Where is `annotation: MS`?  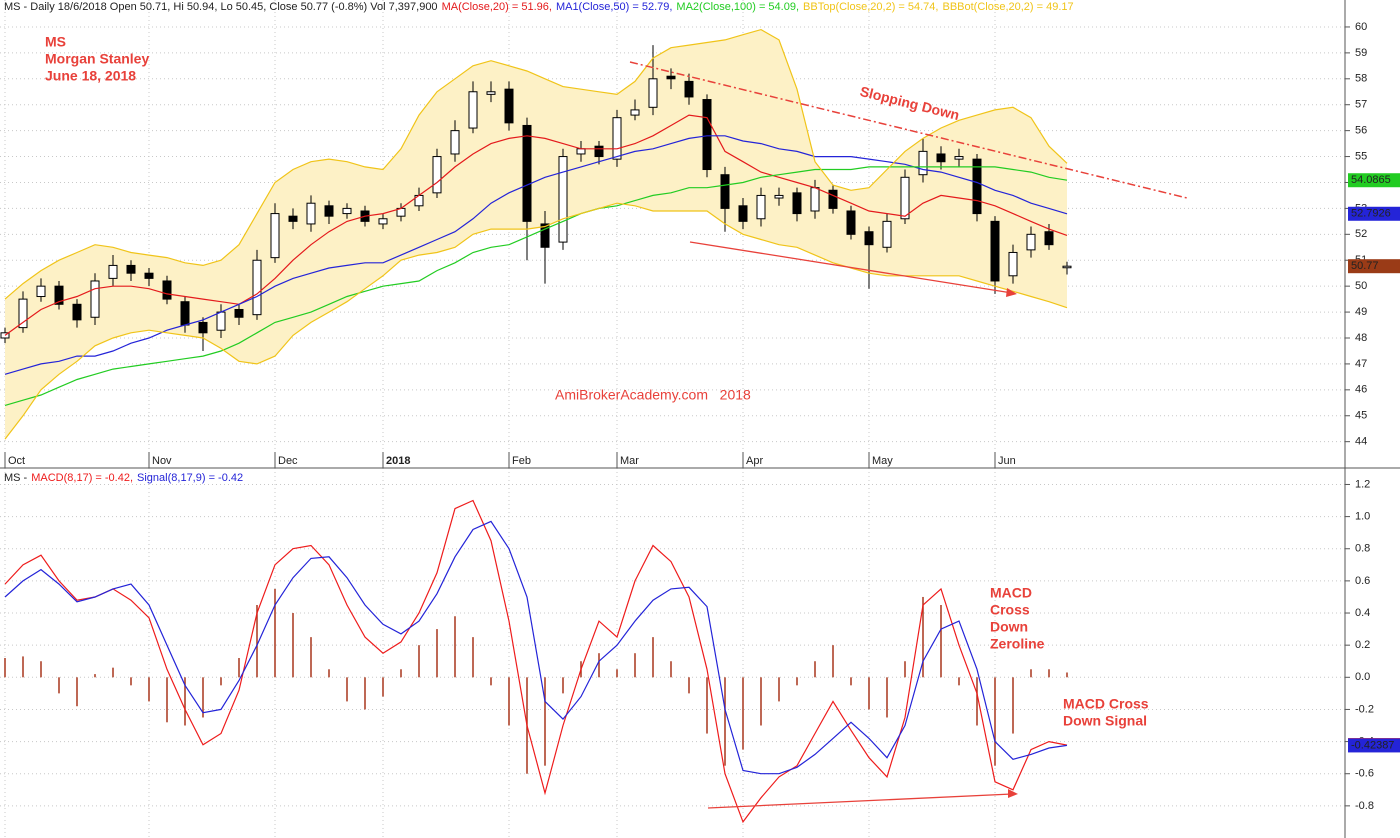
annotation: MS is located at coordinates (55, 42).